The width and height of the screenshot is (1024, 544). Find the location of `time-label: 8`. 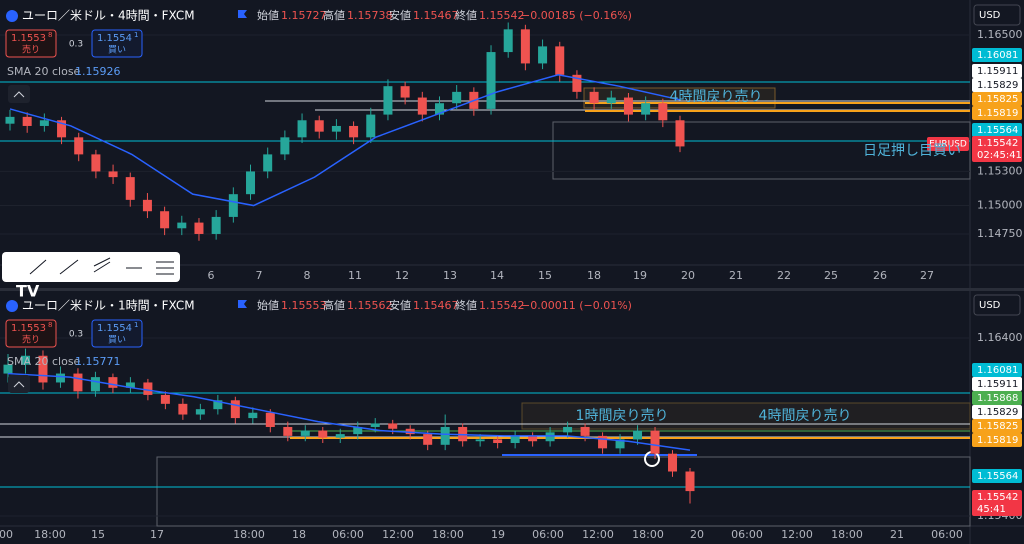

time-label: 8 is located at coordinates (307, 275).